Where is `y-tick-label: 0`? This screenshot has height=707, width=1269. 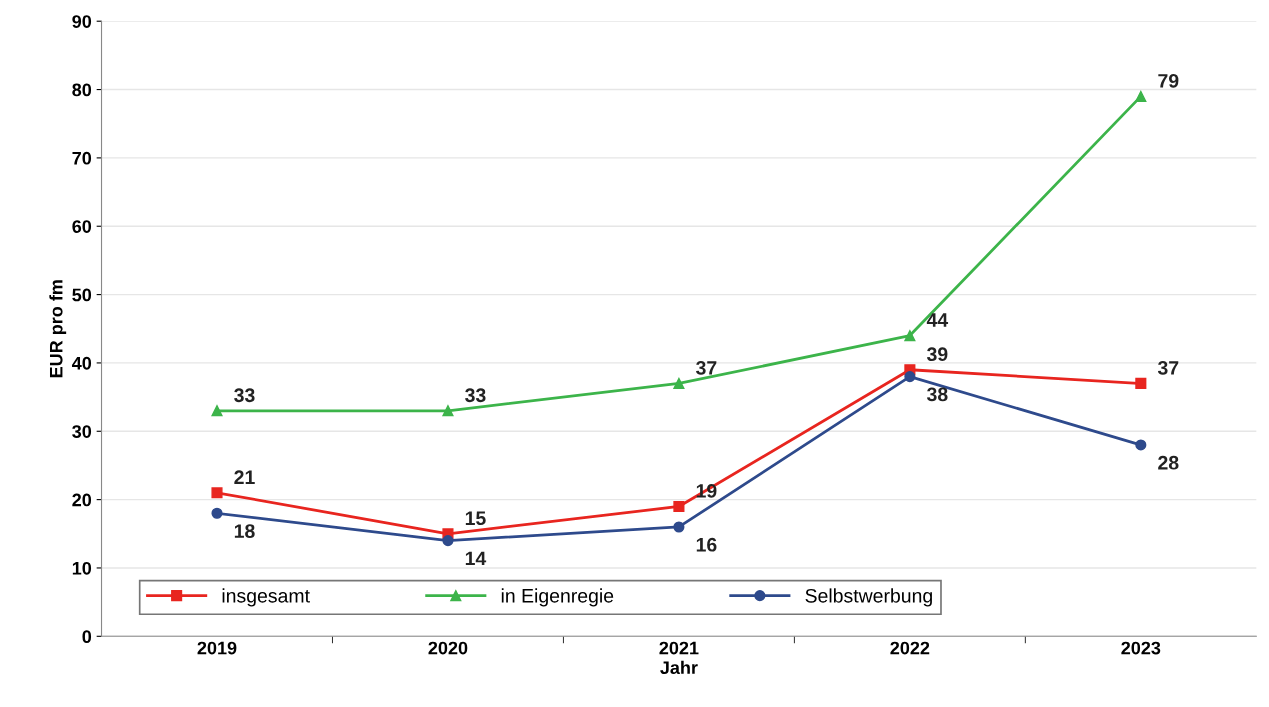 y-tick-label: 0 is located at coordinates (87, 637).